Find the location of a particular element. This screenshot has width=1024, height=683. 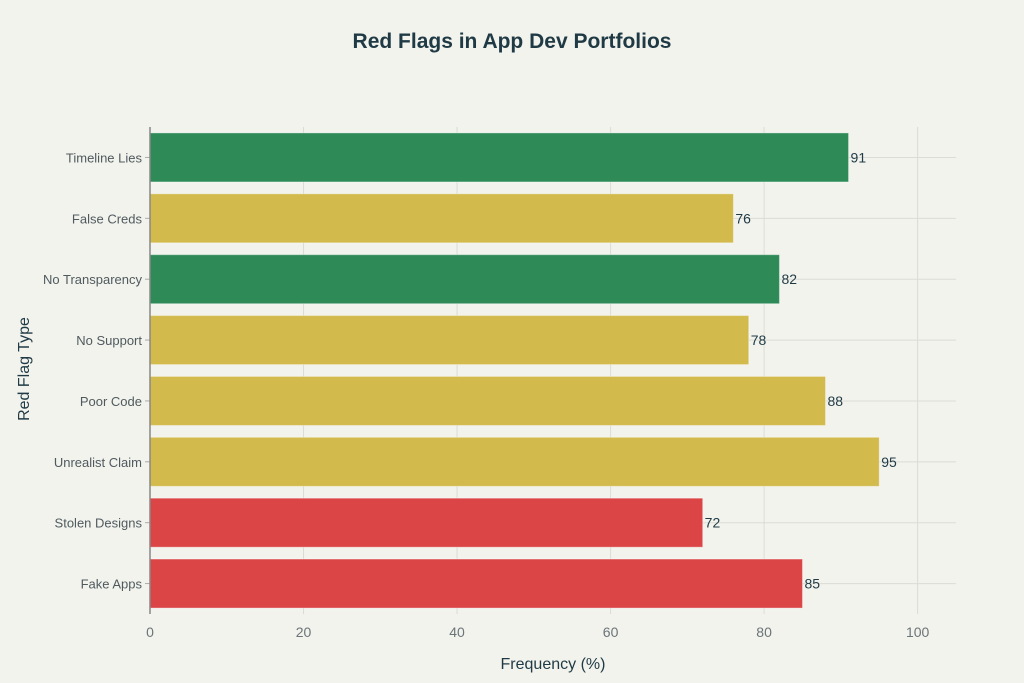

data-label: 85 is located at coordinates (812, 584).